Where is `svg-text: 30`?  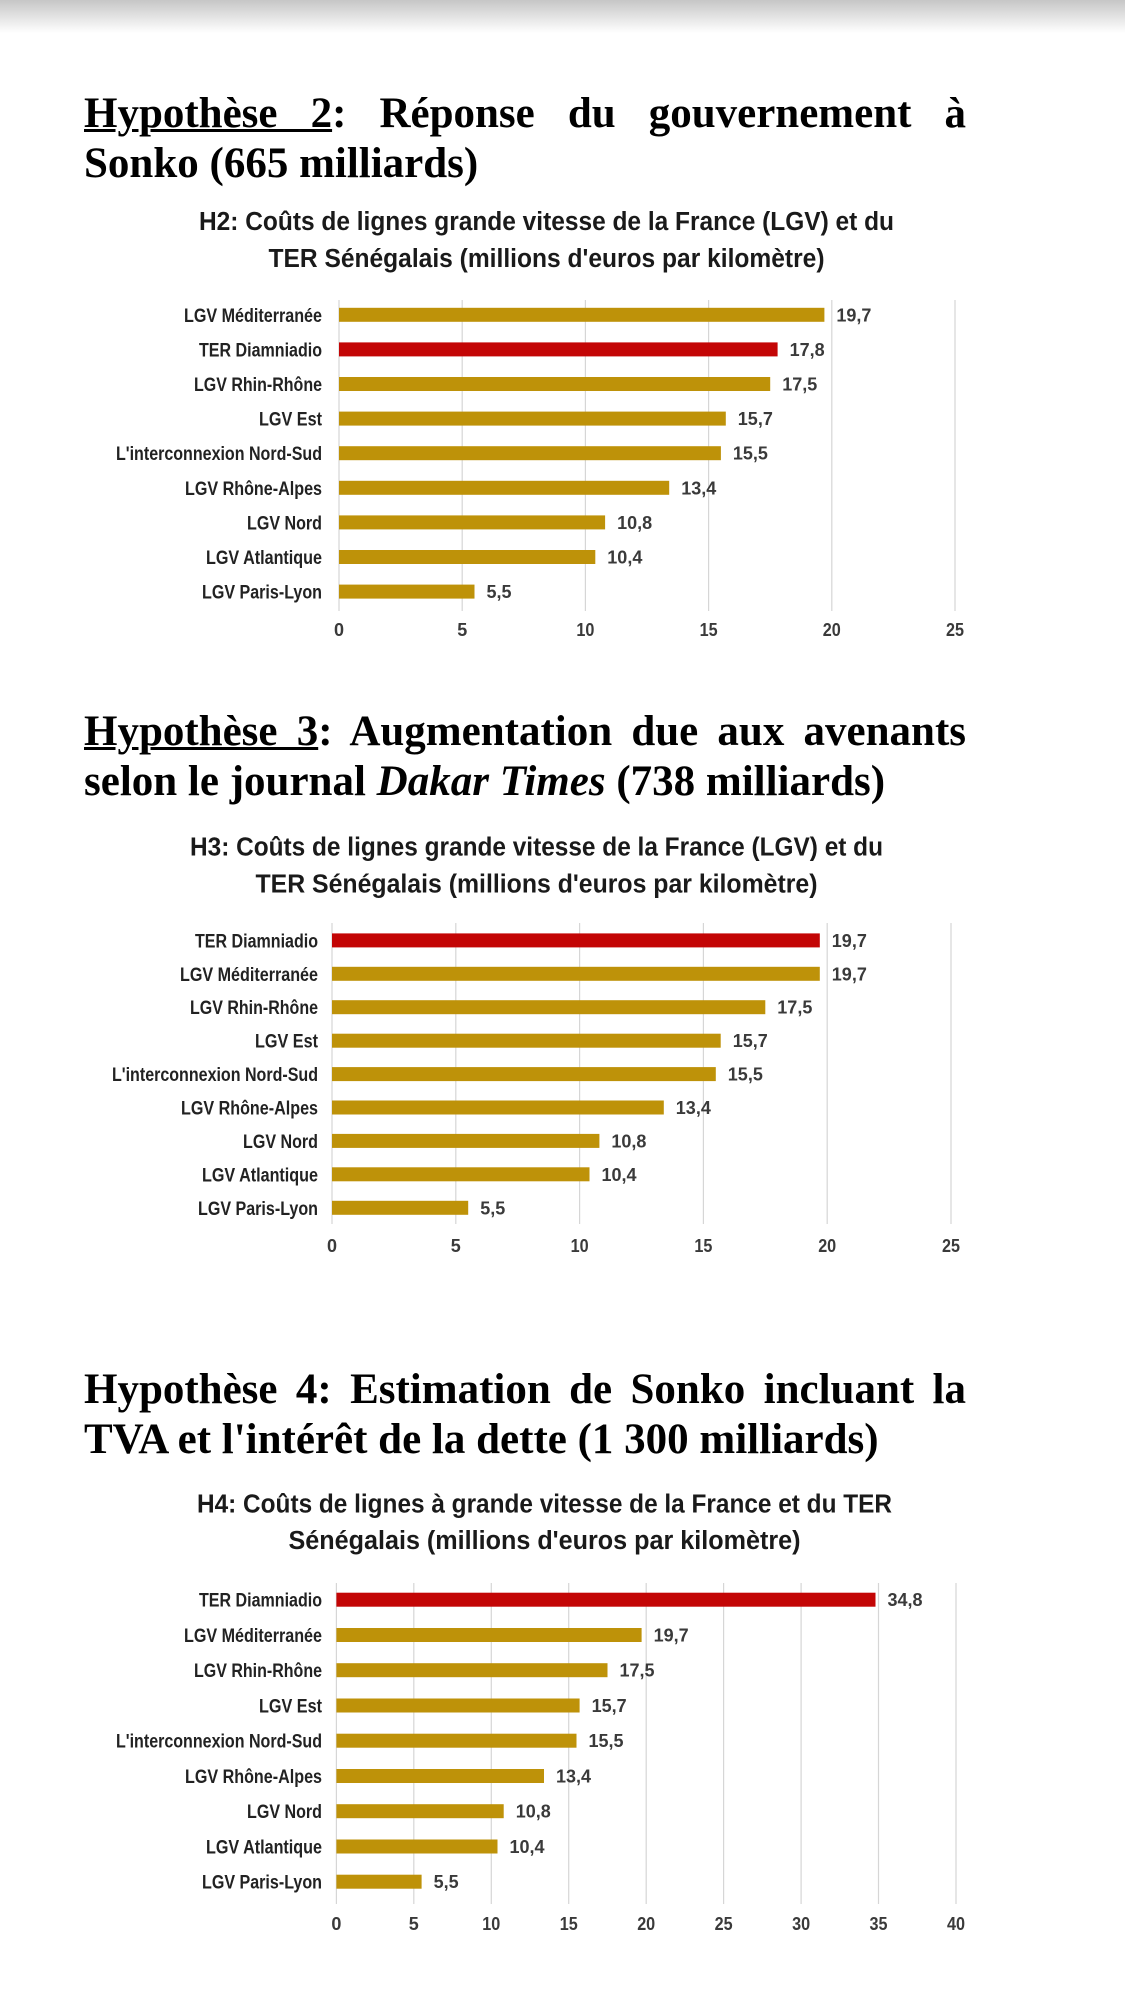 svg-text: 30 is located at coordinates (801, 1924).